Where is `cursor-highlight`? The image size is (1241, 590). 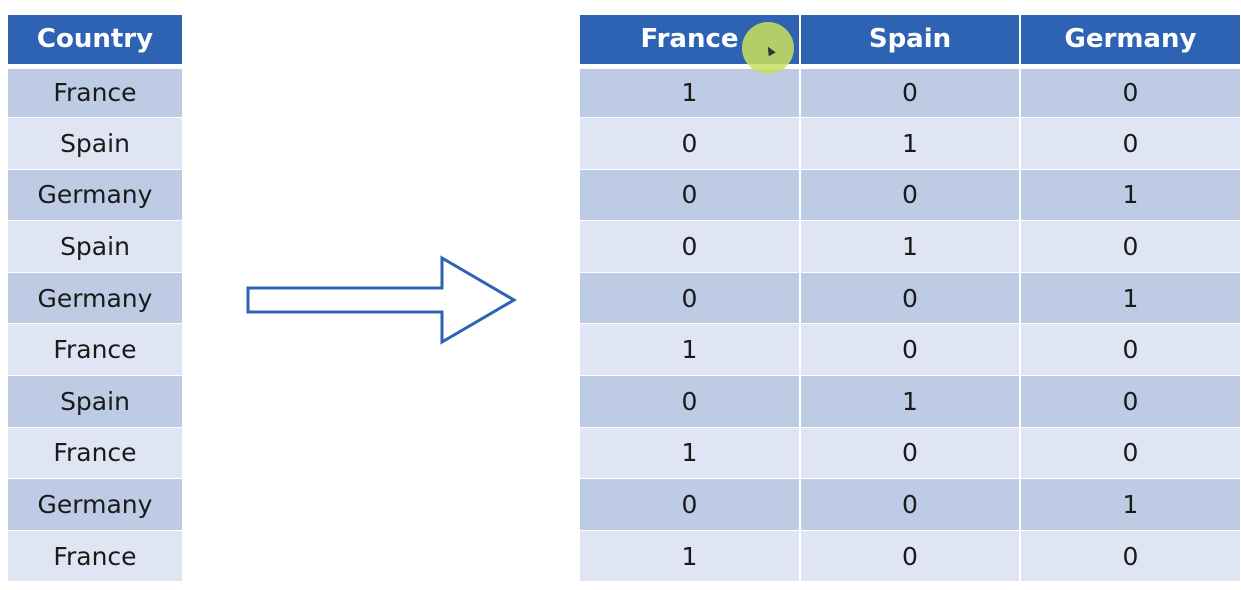 cursor-highlight is located at coordinates (768, 48).